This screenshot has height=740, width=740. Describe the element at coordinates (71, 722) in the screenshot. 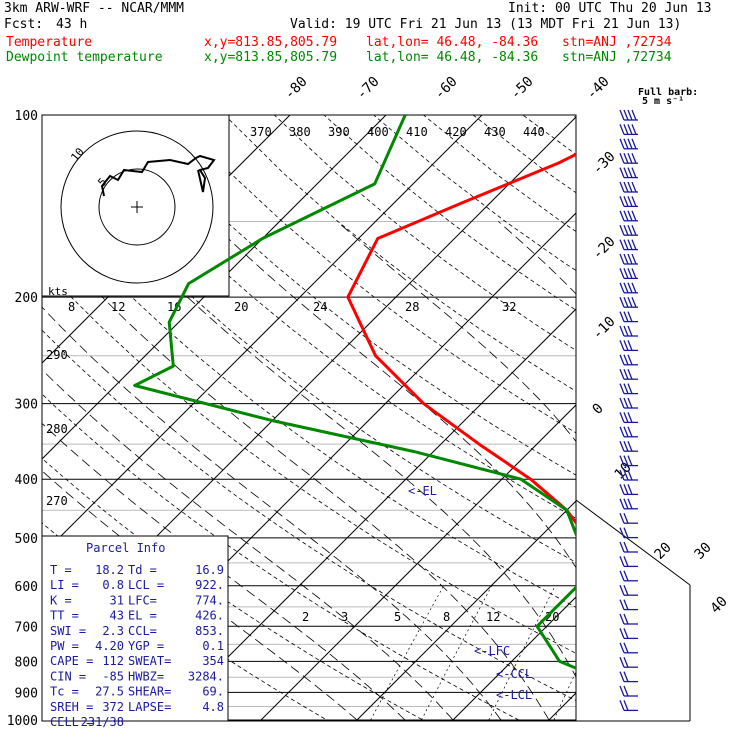

I see `parcel-key: CELL =` at that location.